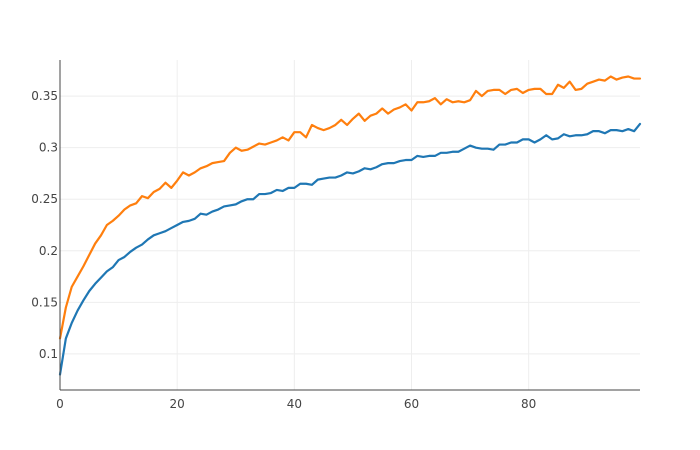 The height and width of the screenshot is (450, 700). Describe the element at coordinates (44, 96) in the screenshot. I see `y-tick-label-5: 0.35` at that location.